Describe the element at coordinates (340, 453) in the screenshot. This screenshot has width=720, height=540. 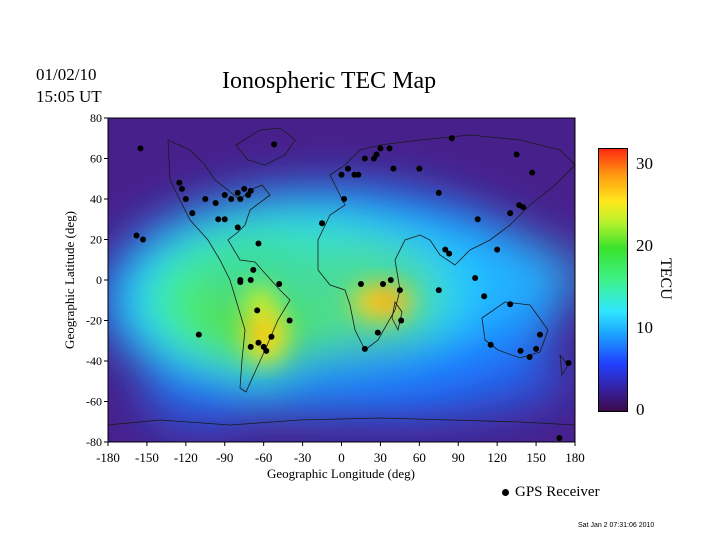
I see `x-axis-ticks: -180 -150 -120 -90 -60 -30 0 30 60 90 120 150 180` at that location.